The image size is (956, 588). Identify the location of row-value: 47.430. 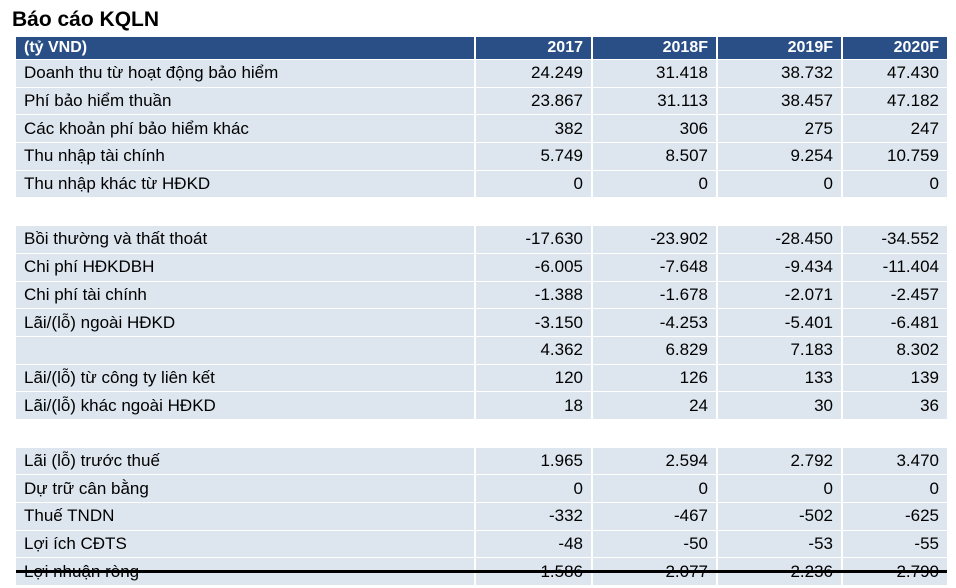
(894, 73).